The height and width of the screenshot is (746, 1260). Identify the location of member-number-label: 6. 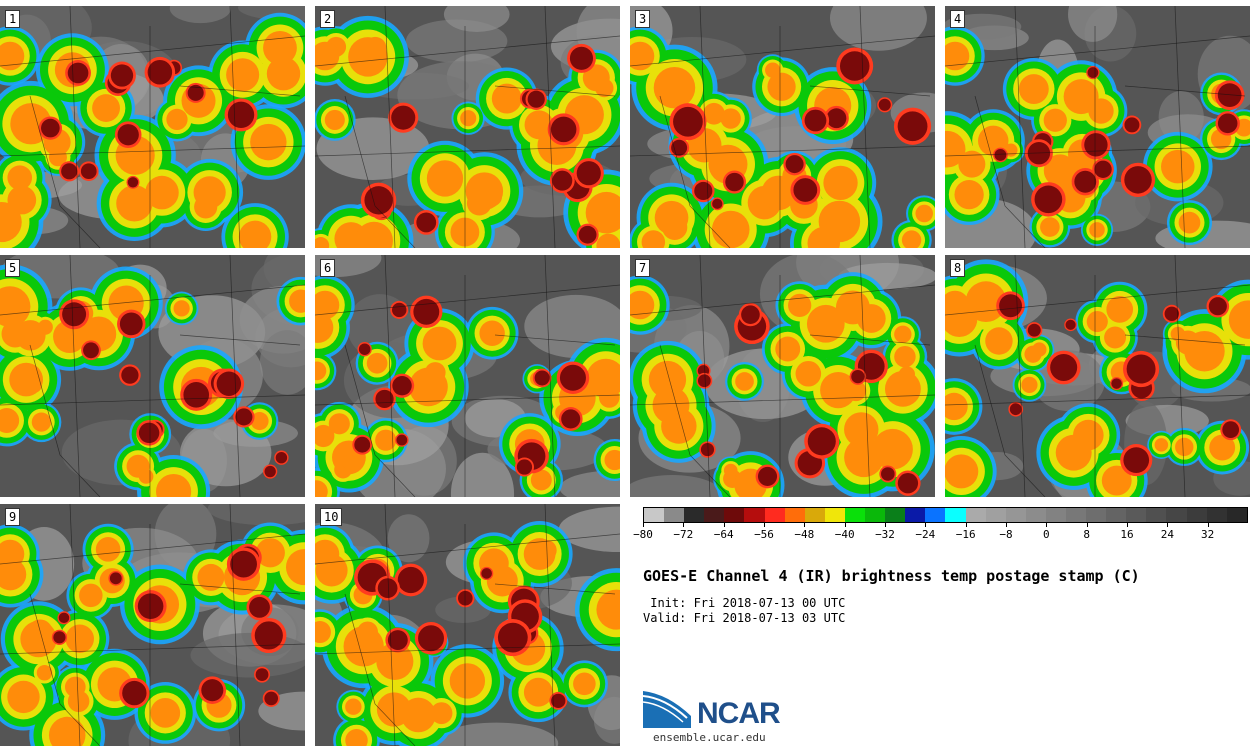
(328, 268).